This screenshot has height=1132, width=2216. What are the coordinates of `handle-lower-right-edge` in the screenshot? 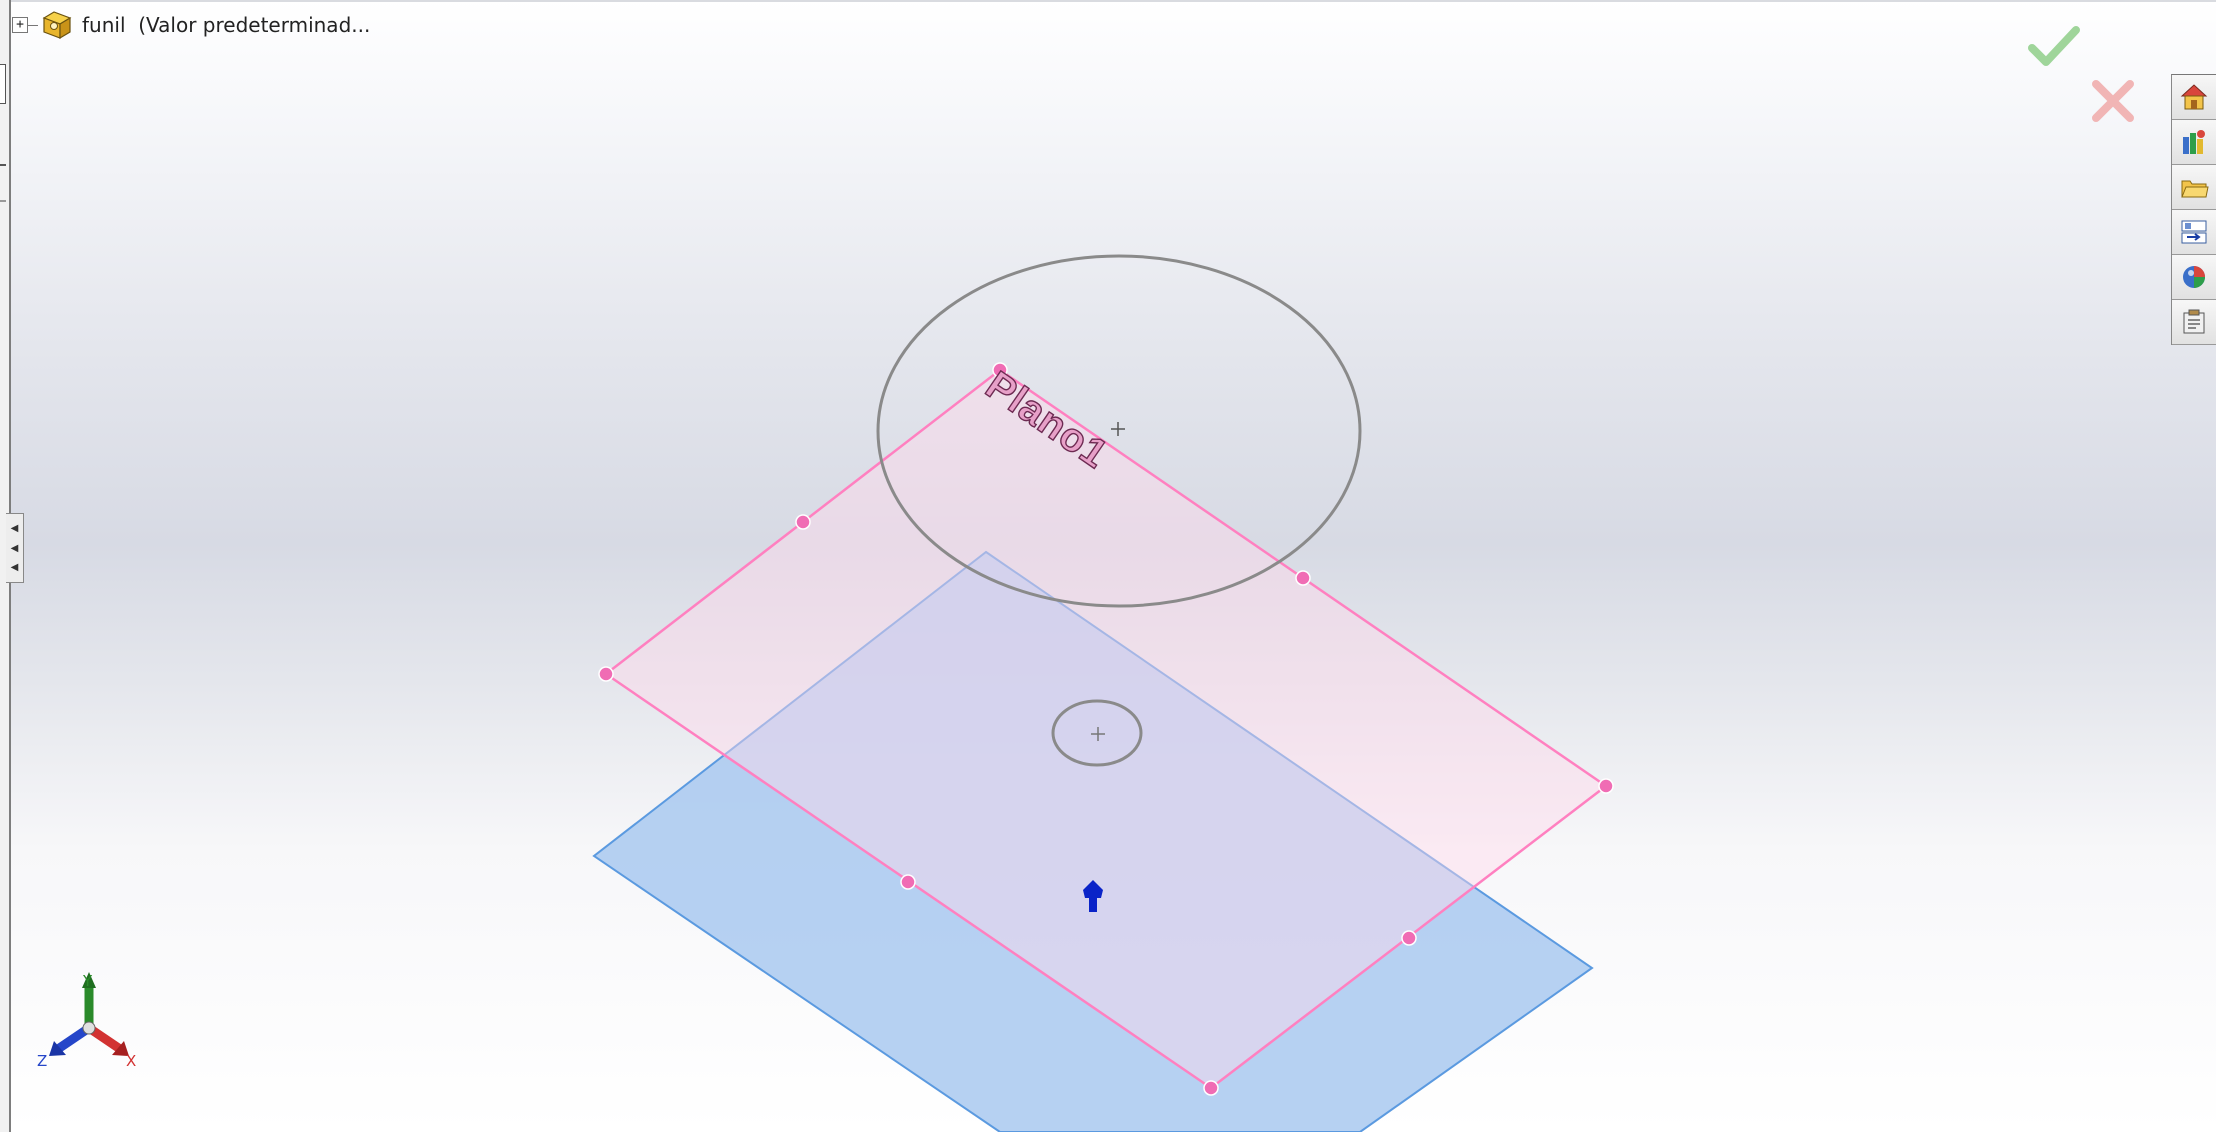 It's located at (1409, 938).